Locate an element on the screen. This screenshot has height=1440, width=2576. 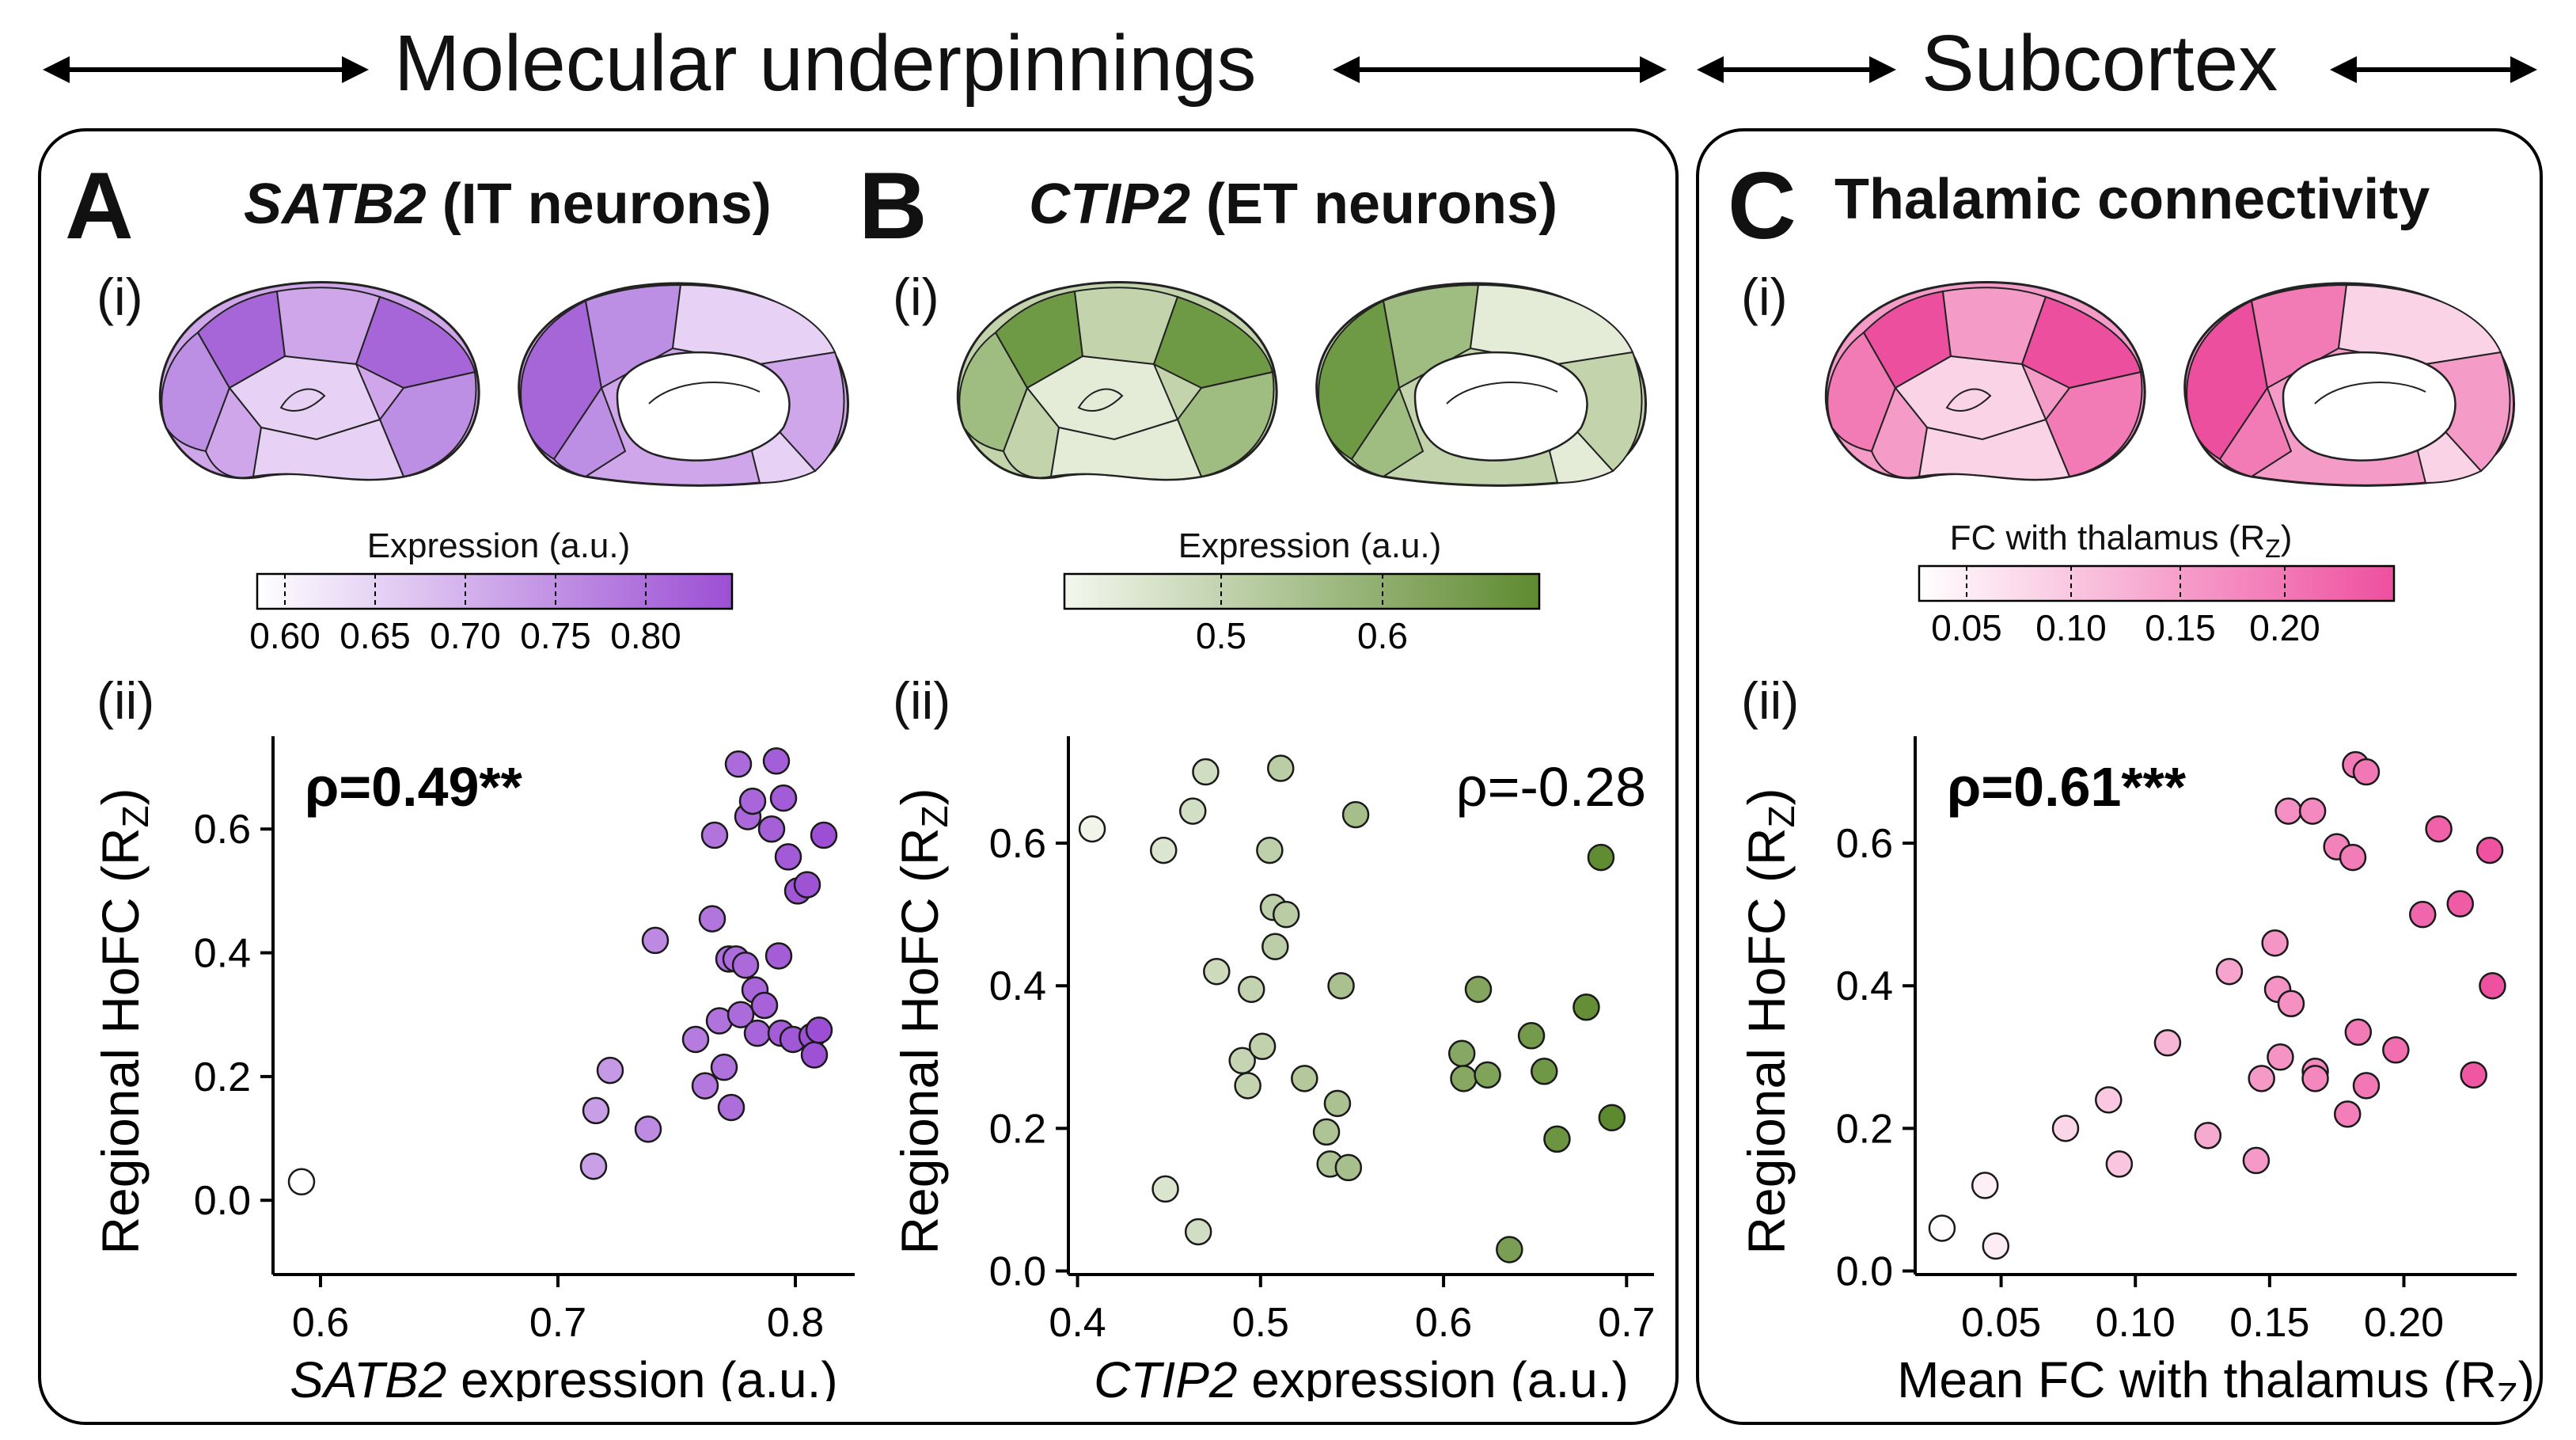
correlation-annotation: ρ=0.49** is located at coordinates (414, 787).